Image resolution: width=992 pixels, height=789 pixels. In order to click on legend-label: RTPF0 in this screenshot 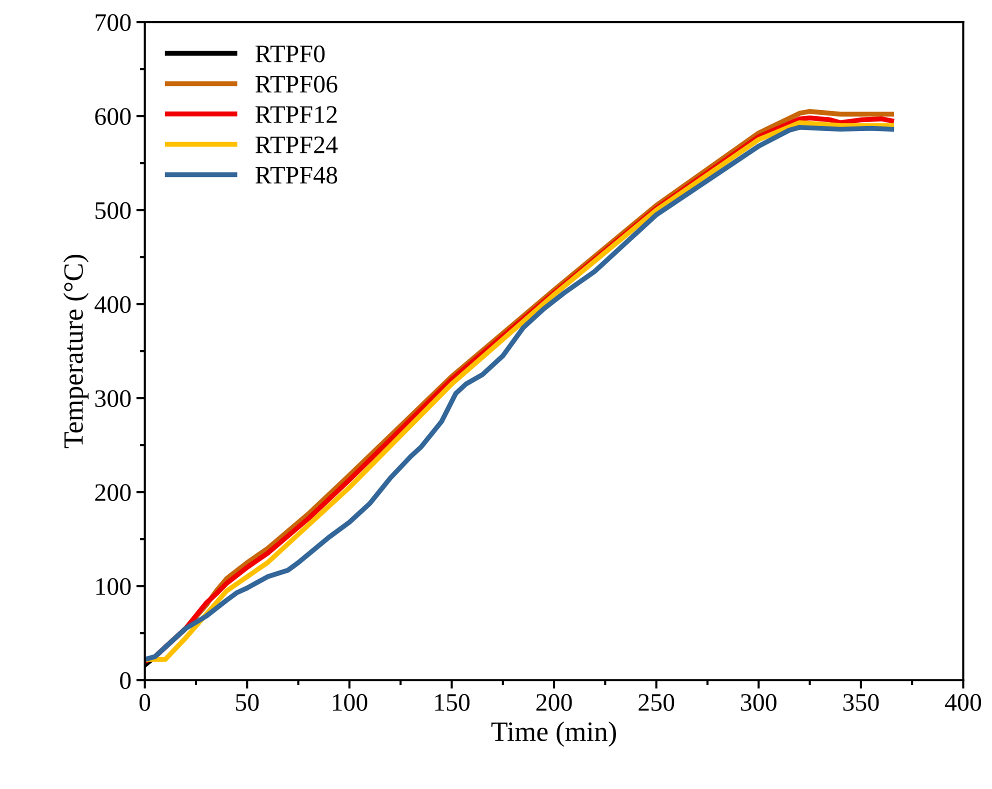, I will do `click(290, 53)`.